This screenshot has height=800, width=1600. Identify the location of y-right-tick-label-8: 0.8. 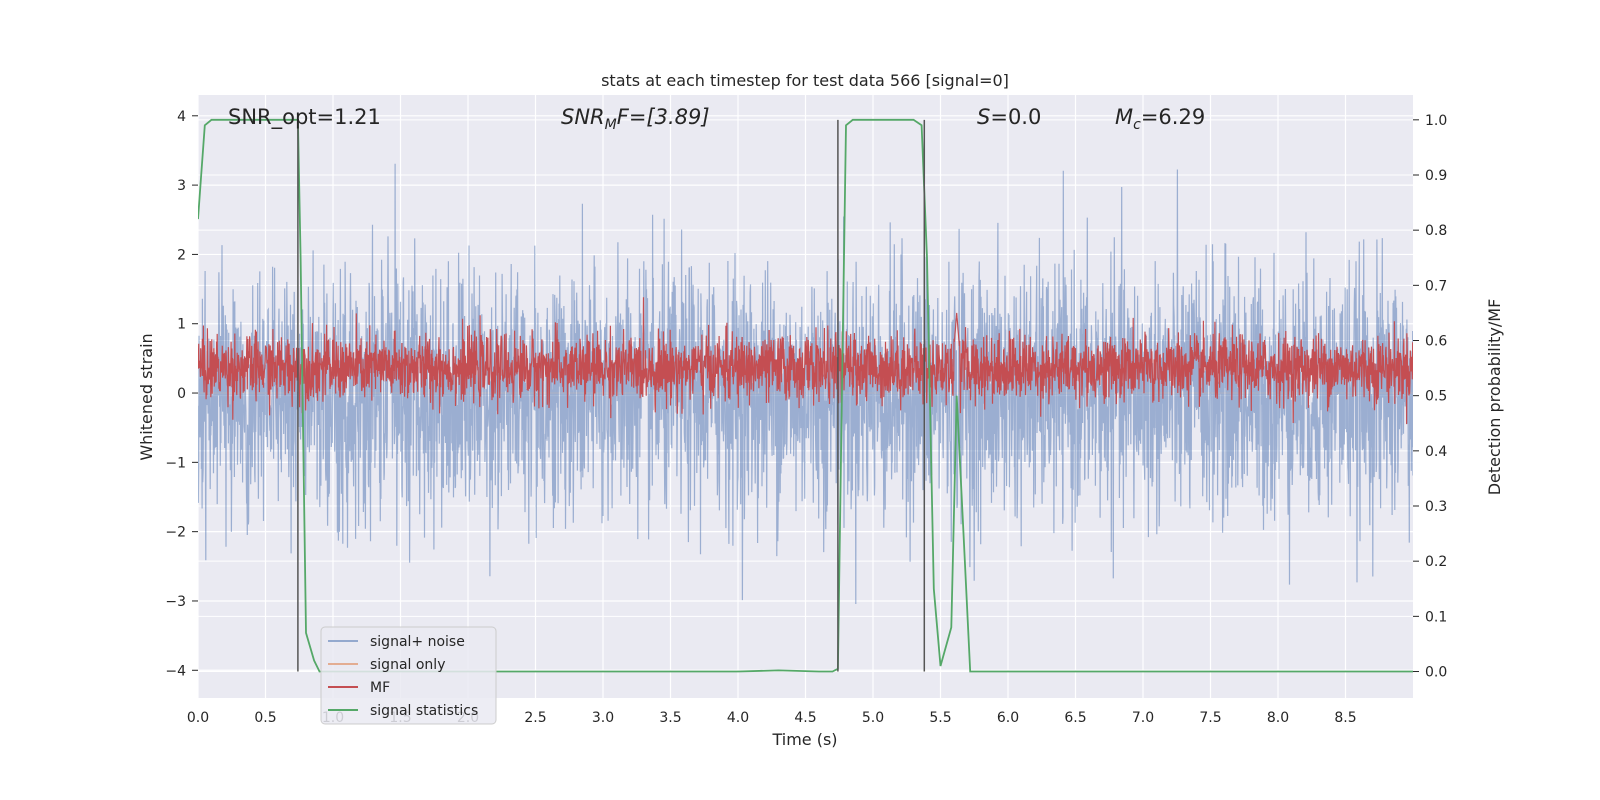
(1436, 231).